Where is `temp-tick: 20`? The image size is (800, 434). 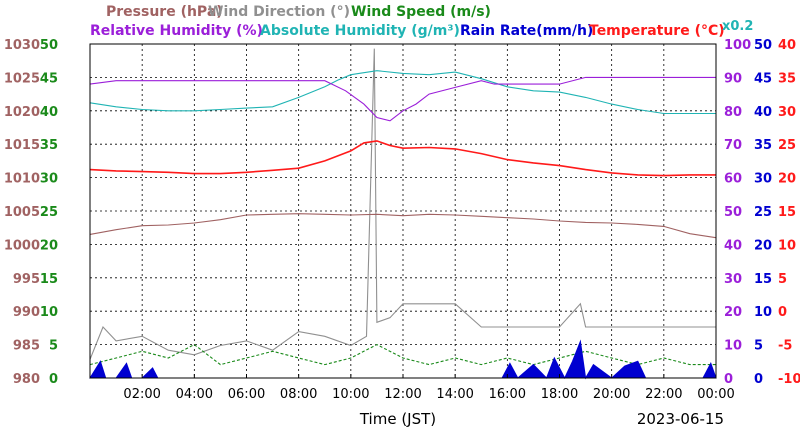 temp-tick: 20 is located at coordinates (787, 179).